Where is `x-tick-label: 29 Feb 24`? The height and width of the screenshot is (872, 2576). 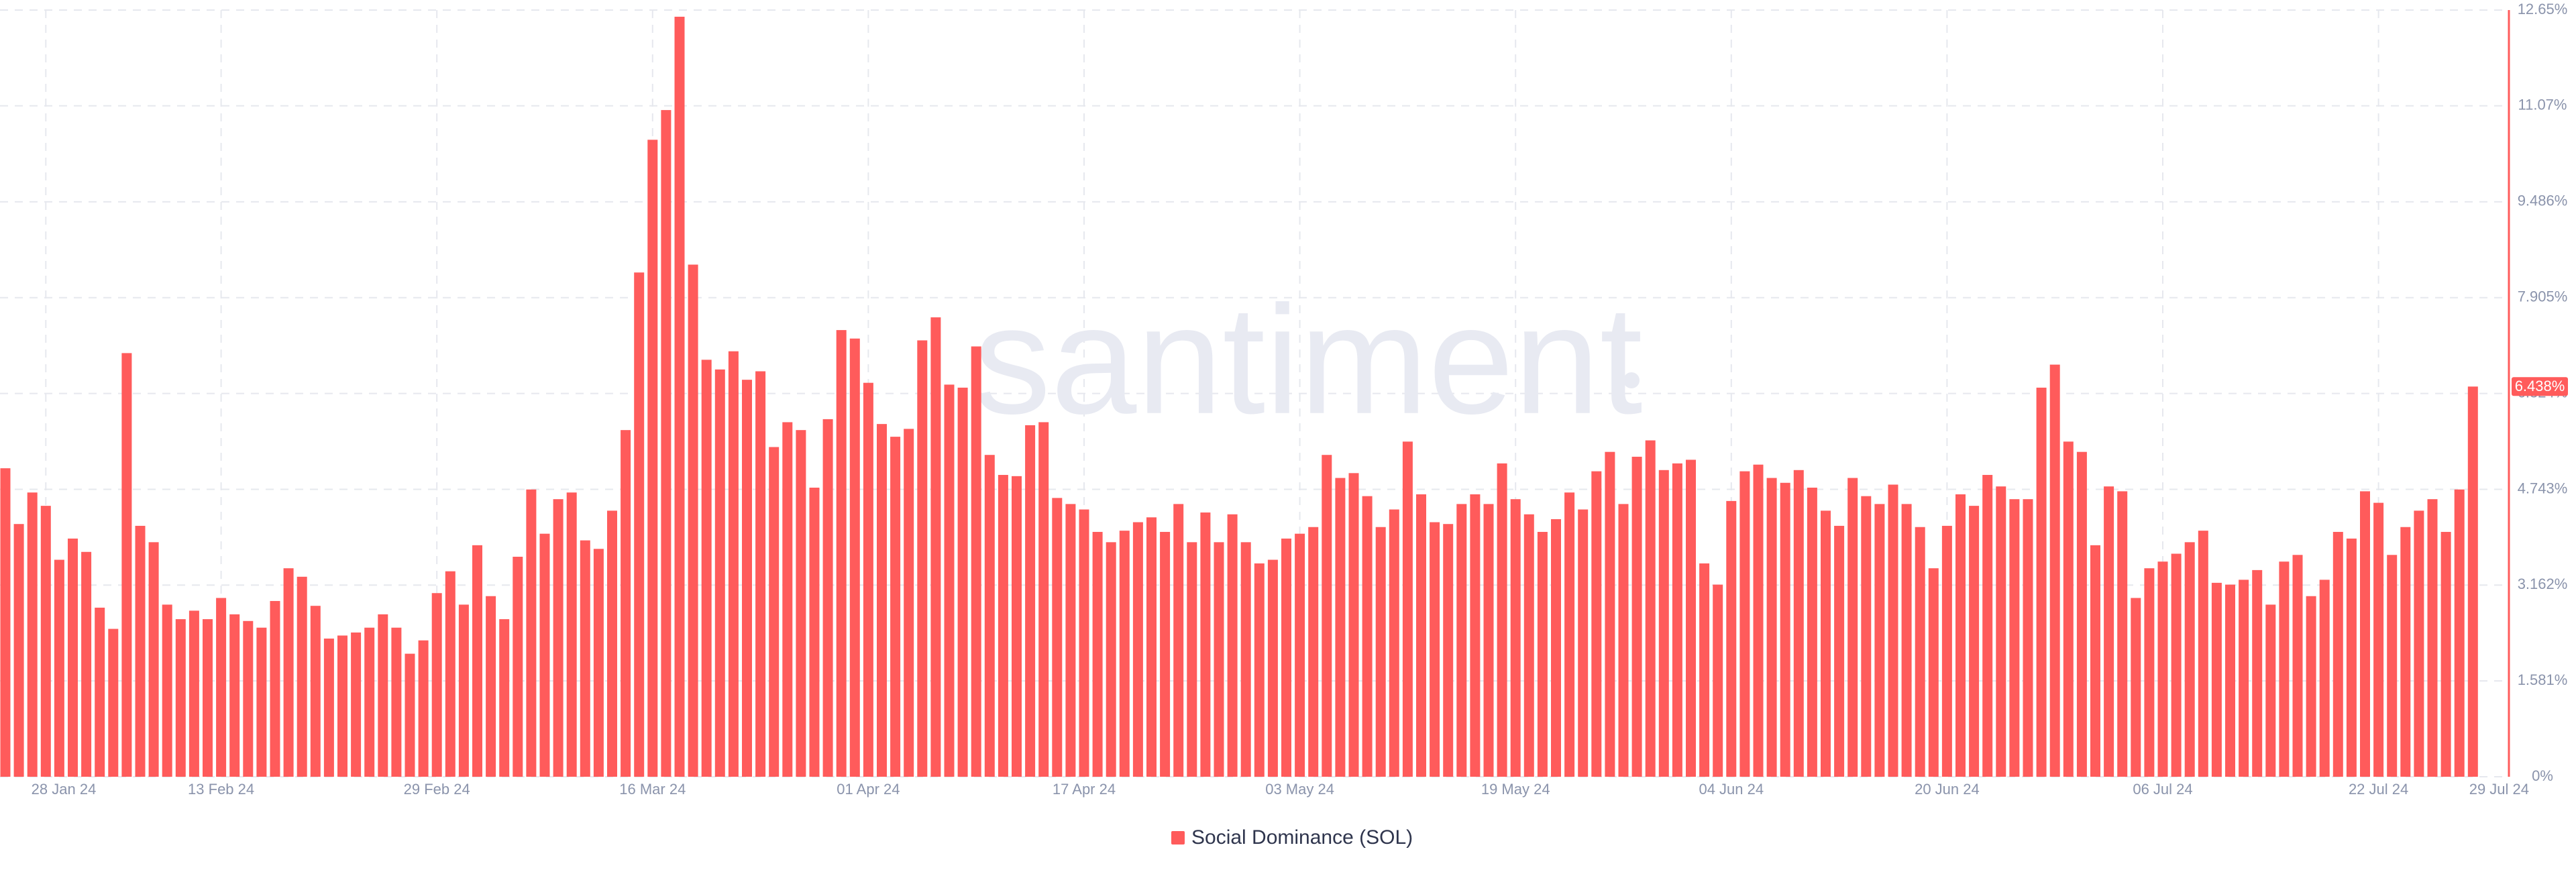
x-tick-label: 29 Feb 24 is located at coordinates (437, 790).